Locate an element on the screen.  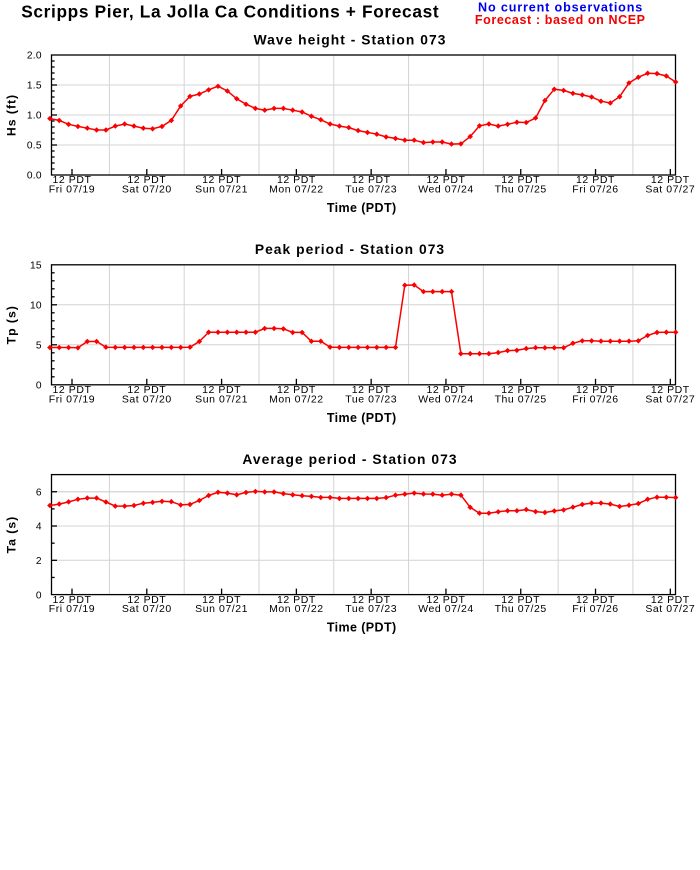
svg-text: No current observations is located at coordinates (560, 8).